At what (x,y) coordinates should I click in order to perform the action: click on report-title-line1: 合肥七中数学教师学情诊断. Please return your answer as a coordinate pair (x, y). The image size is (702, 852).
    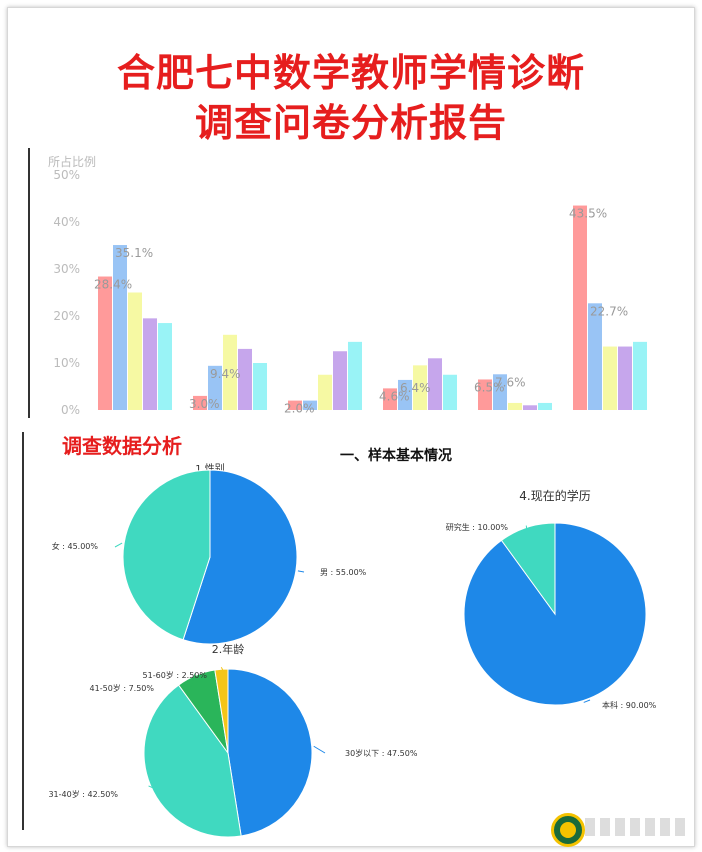
    Looking at the image, I should click on (350, 73).